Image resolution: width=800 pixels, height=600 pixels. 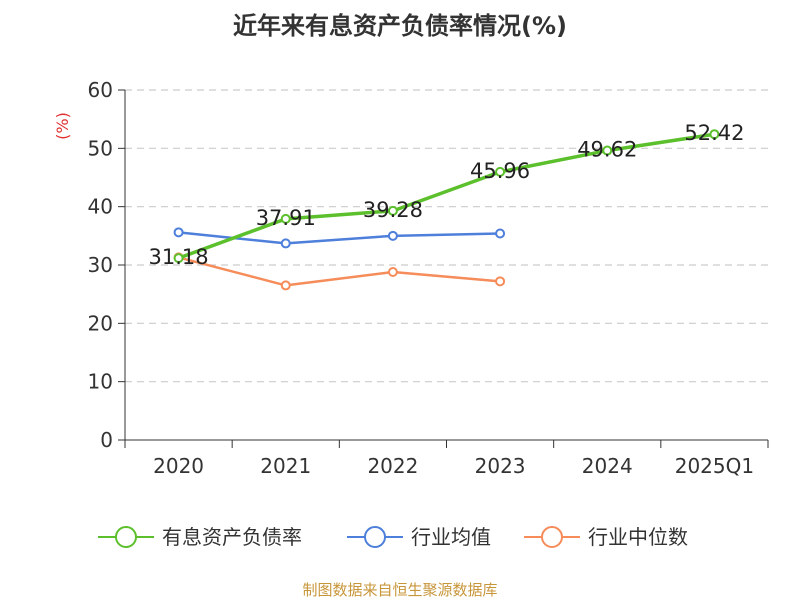 I want to click on y-tick-label: 40, so click(x=100, y=207).